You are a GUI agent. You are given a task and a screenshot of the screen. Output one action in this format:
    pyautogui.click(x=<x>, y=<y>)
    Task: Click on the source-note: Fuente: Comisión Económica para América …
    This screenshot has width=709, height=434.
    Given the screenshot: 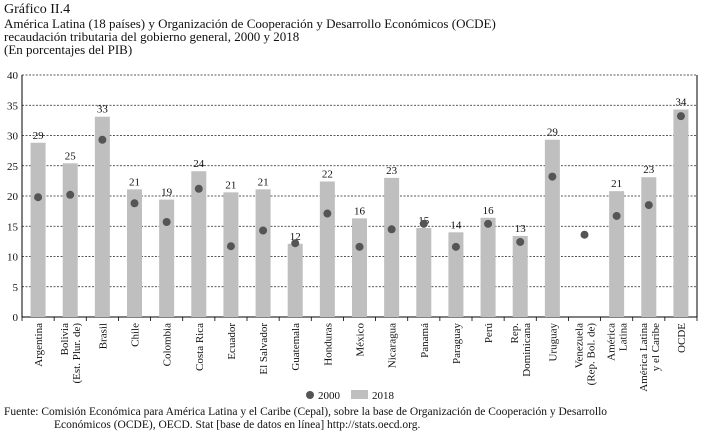 What is the action you would take?
    pyautogui.click(x=354, y=419)
    